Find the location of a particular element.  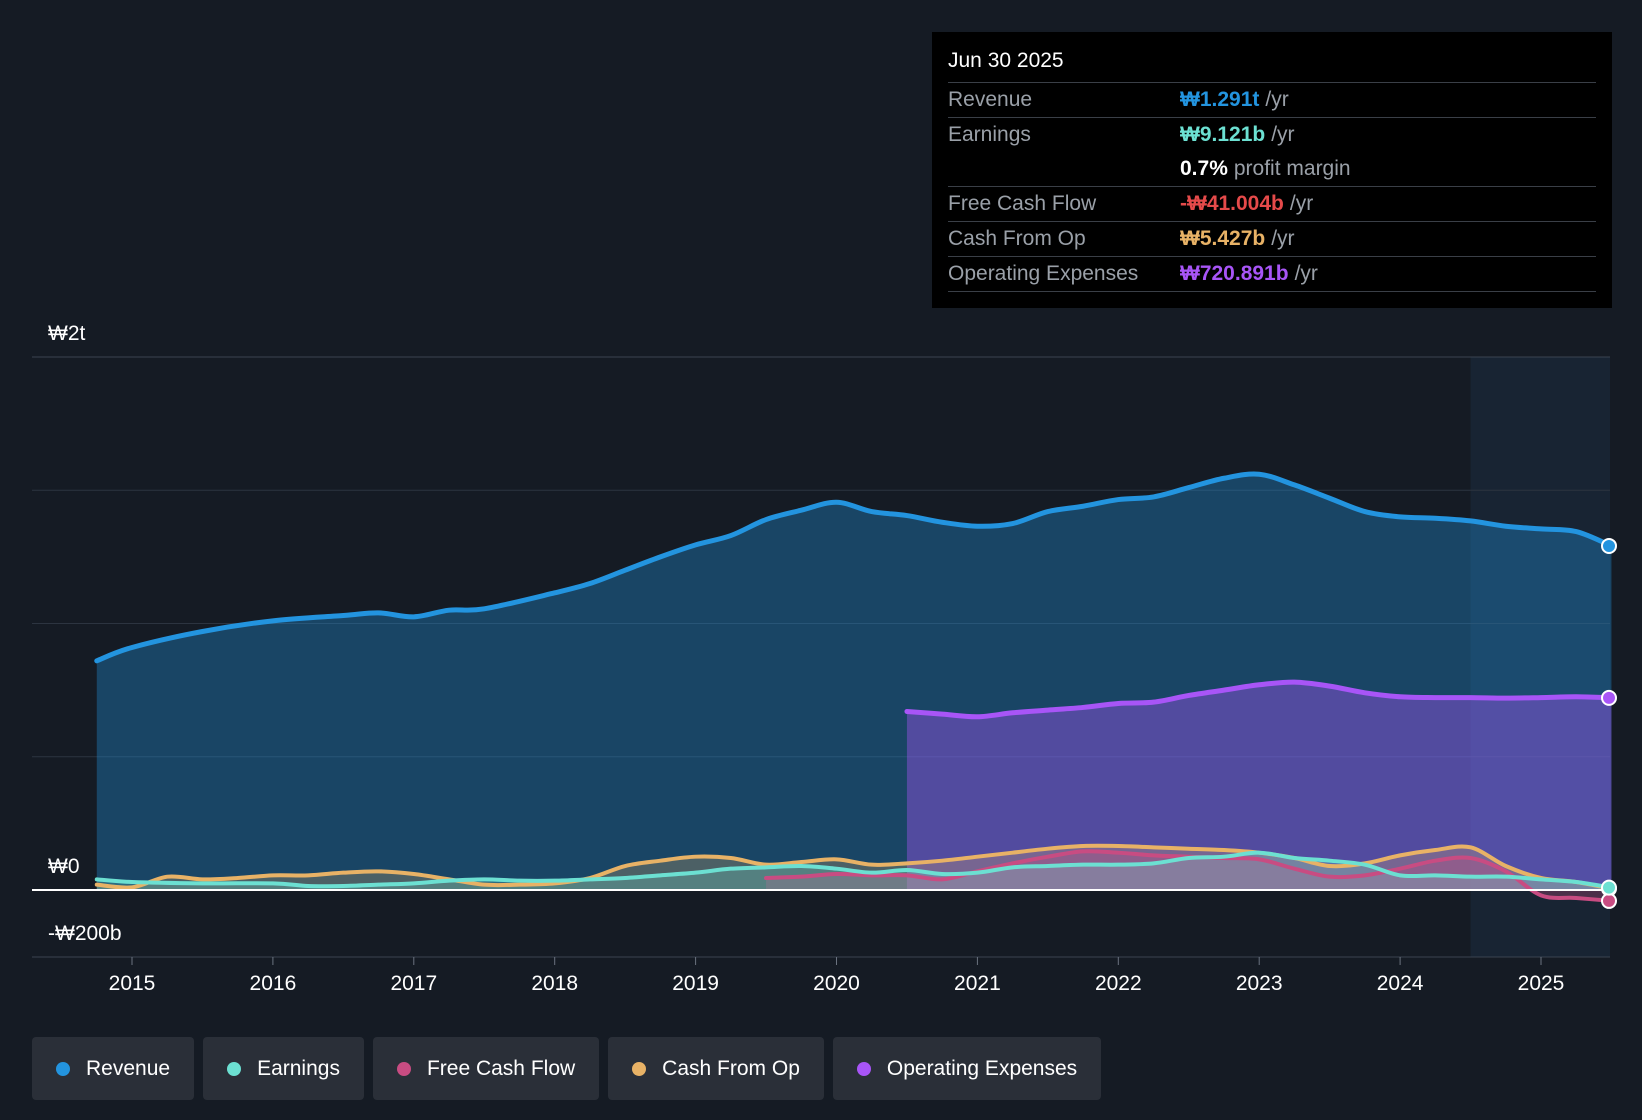

endpoint-revenue is located at coordinates (1609, 545).